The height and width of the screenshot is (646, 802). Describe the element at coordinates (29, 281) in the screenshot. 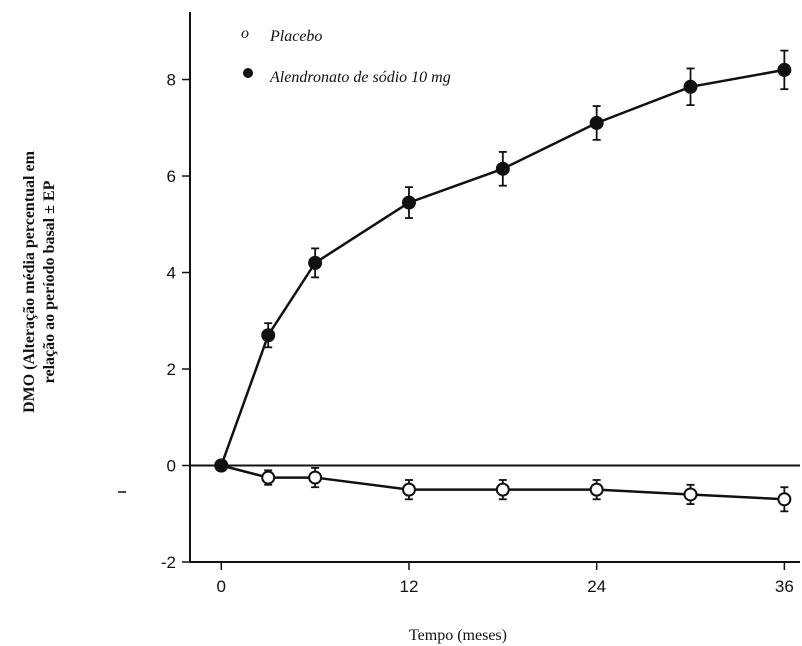

I see `y-axis-title-line1: DMO (Alteração média percentual em` at that location.